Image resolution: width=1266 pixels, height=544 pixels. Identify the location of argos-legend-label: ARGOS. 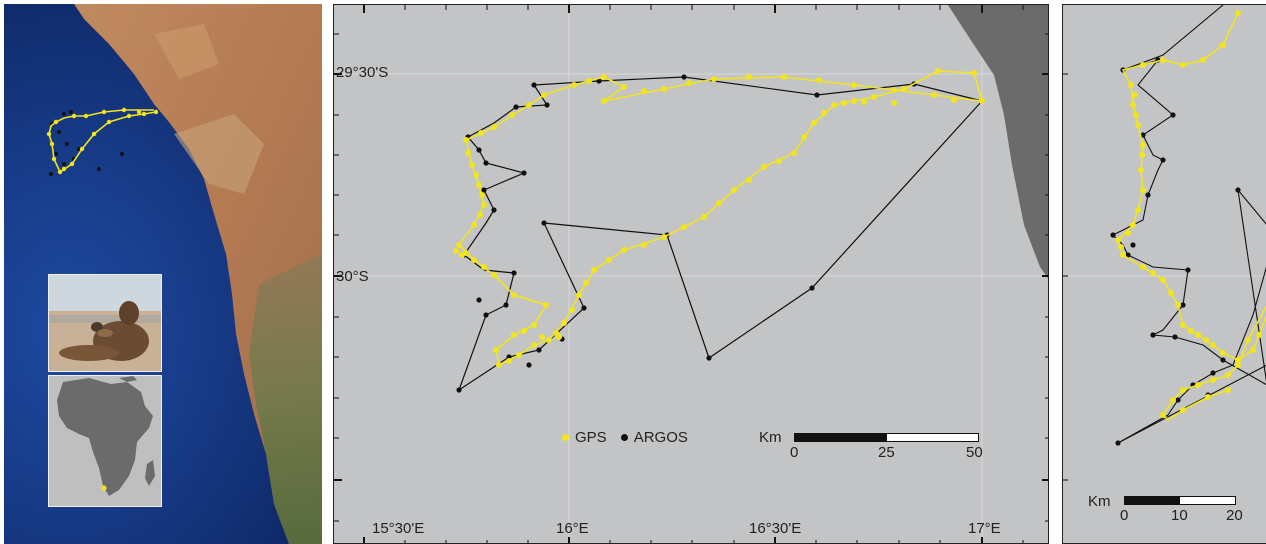
(660, 437).